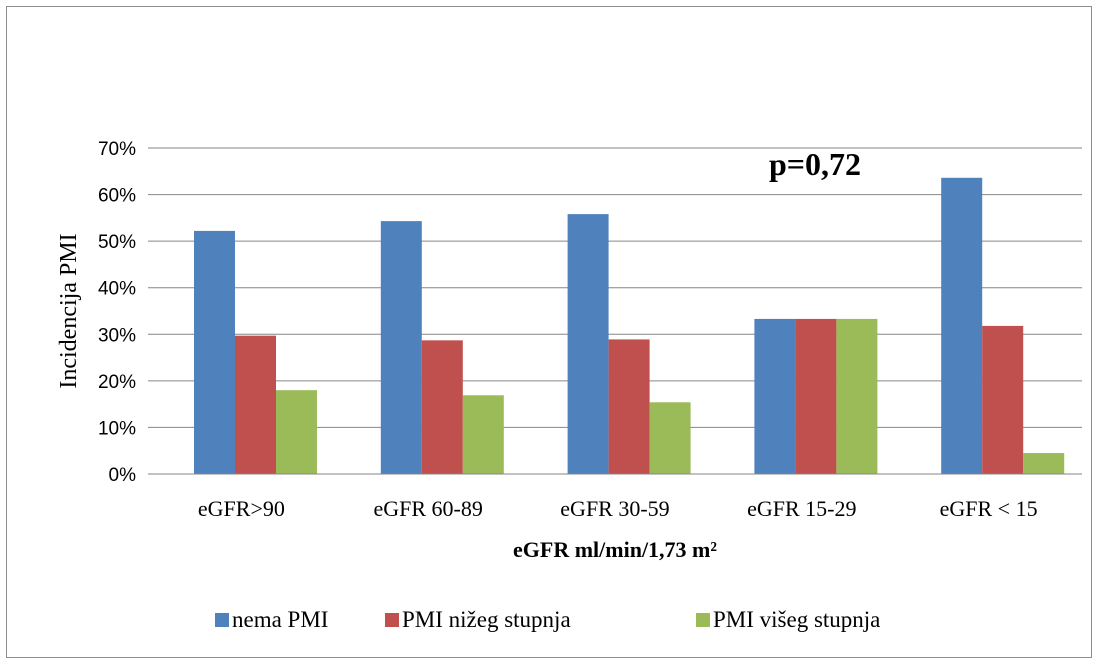 Image resolution: width=1100 pixels, height=664 pixels. I want to click on y-tick-label: 70%, so click(117, 149).